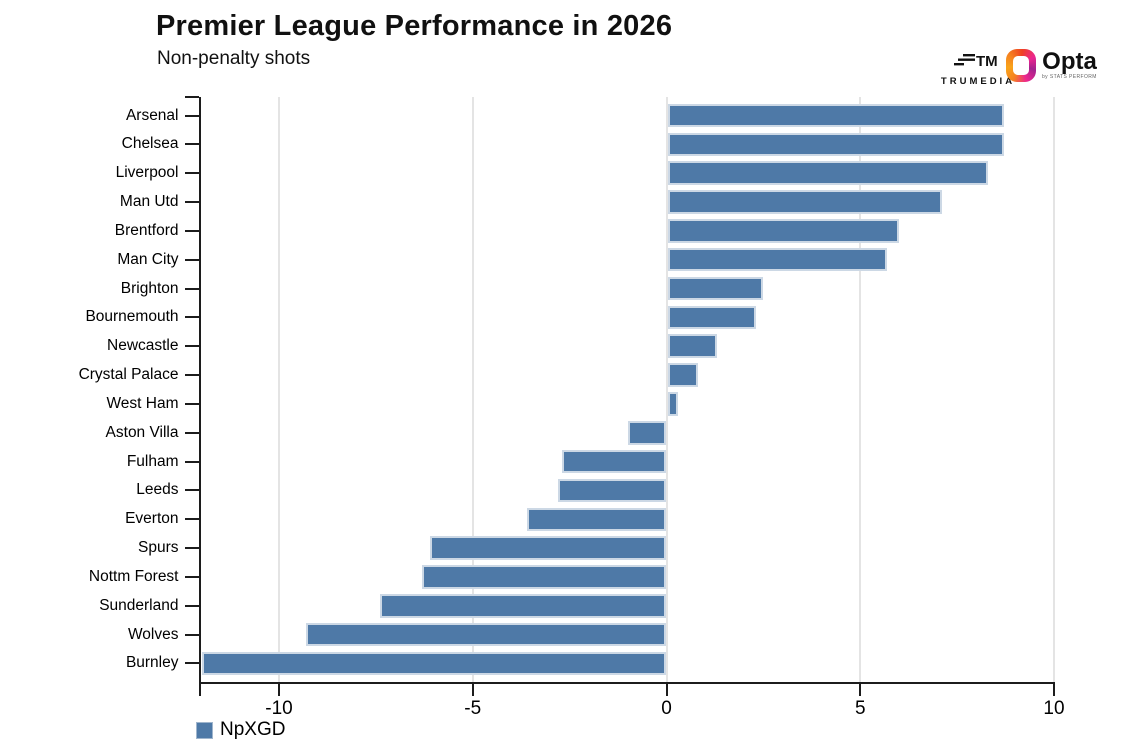  I want to click on bar-nottm-forest, so click(544, 577).